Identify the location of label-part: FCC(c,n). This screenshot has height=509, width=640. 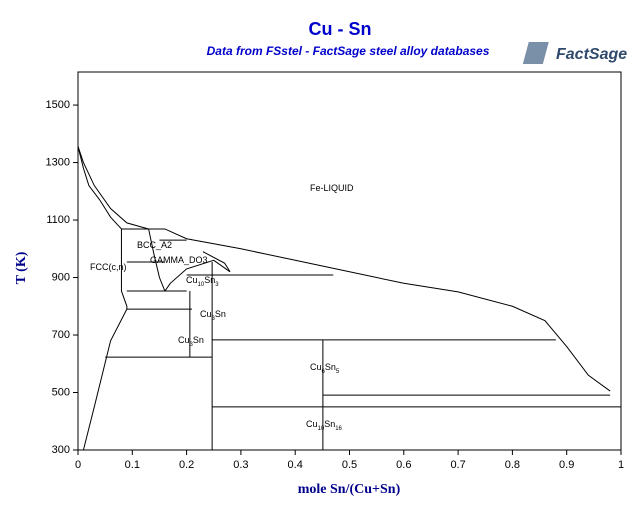
(108, 267).